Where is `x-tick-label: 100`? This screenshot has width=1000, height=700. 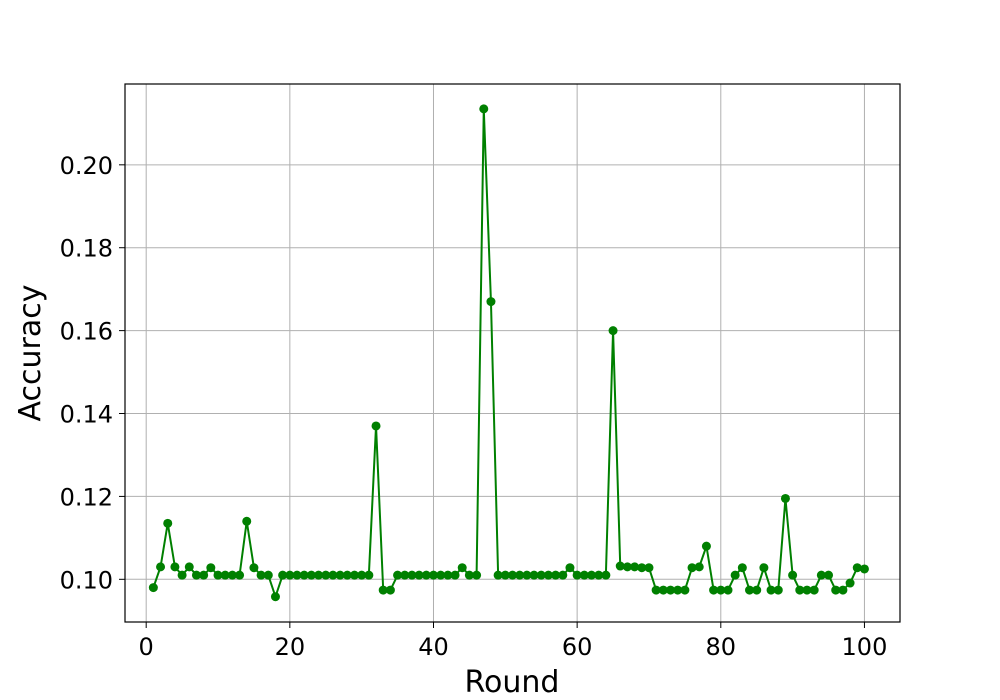 x-tick-label: 100 is located at coordinates (865, 647).